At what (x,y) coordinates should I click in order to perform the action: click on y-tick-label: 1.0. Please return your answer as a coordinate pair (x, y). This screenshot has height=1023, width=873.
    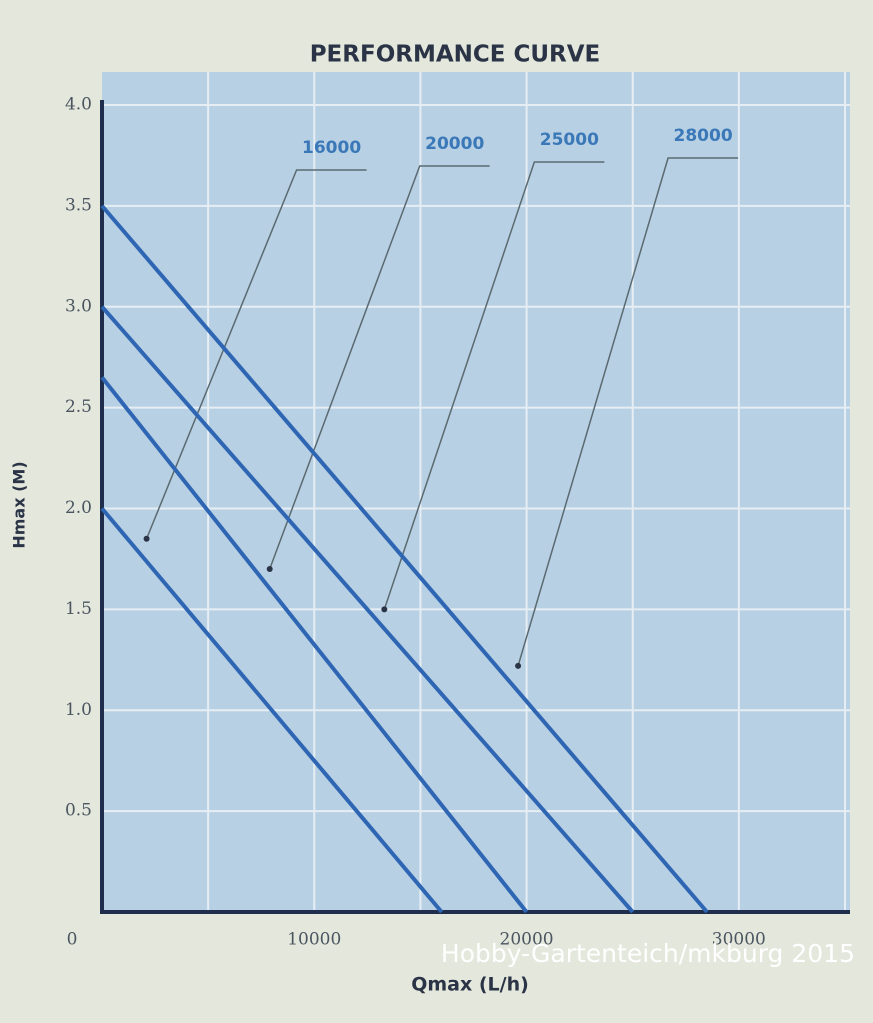
    Looking at the image, I should click on (78, 710).